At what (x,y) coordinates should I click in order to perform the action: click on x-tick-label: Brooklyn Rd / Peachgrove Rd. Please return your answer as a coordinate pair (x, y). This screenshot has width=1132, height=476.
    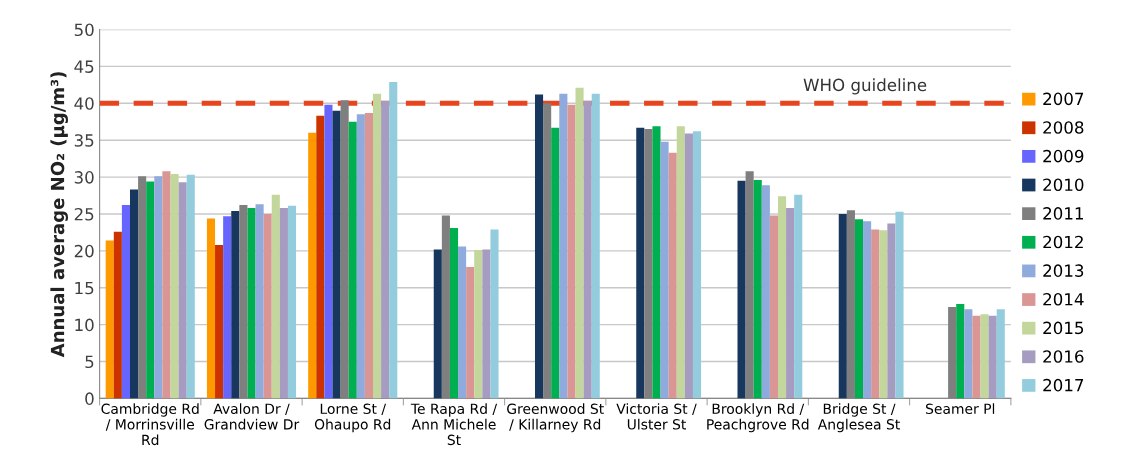
    Looking at the image, I should click on (758, 418).